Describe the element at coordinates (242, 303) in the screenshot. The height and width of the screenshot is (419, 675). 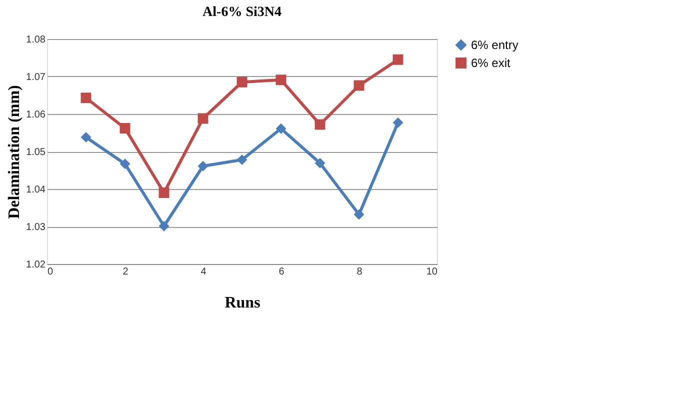
I see `x-axis-title: Runs` at that location.